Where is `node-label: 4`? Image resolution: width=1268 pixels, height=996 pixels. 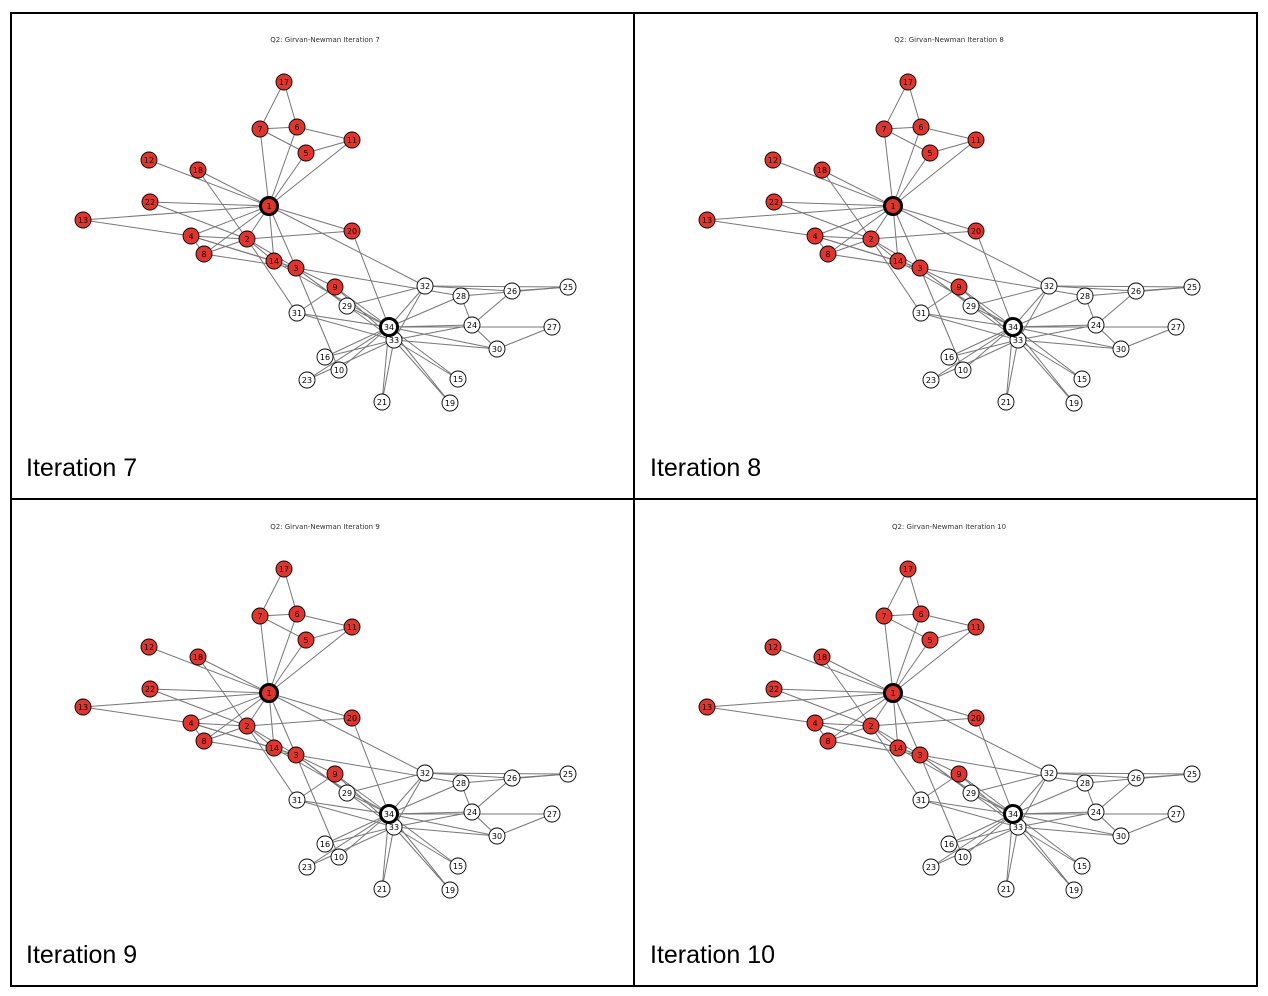 node-label: 4 is located at coordinates (190, 723).